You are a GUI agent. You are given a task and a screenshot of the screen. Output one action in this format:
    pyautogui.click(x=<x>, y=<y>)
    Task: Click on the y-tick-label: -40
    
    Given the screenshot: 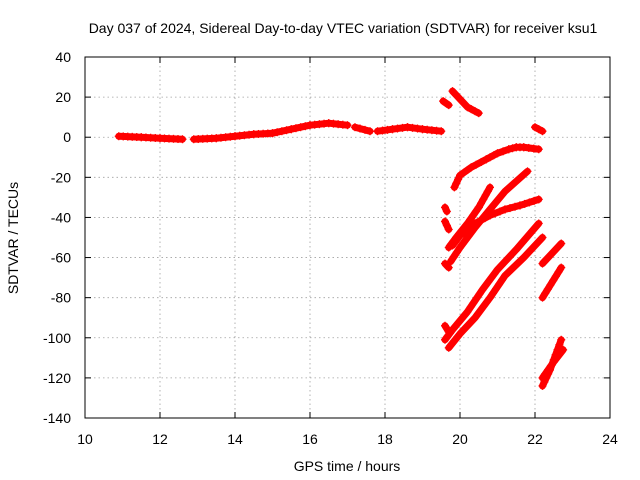 What is the action you would take?
    pyautogui.click(x=61, y=217)
    